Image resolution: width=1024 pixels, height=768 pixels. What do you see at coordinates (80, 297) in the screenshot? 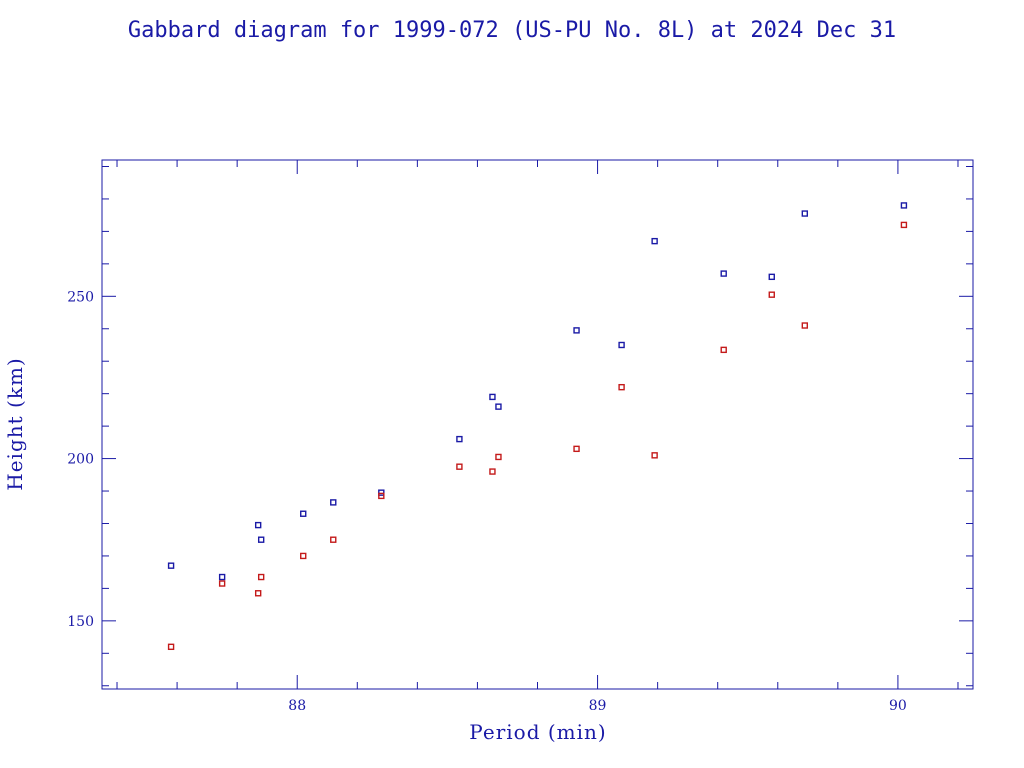
I see `y-tick-label: 250` at bounding box center [80, 297].